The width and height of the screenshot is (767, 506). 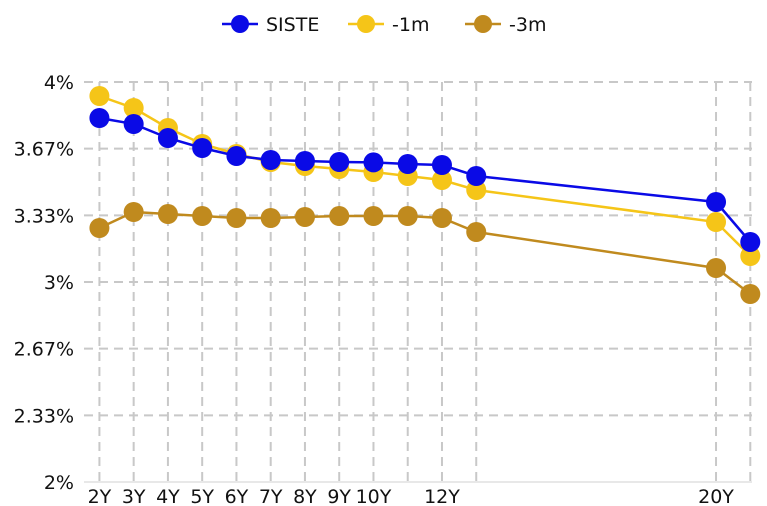 I want to click on x-tick-label: 10Y, so click(x=374, y=496).